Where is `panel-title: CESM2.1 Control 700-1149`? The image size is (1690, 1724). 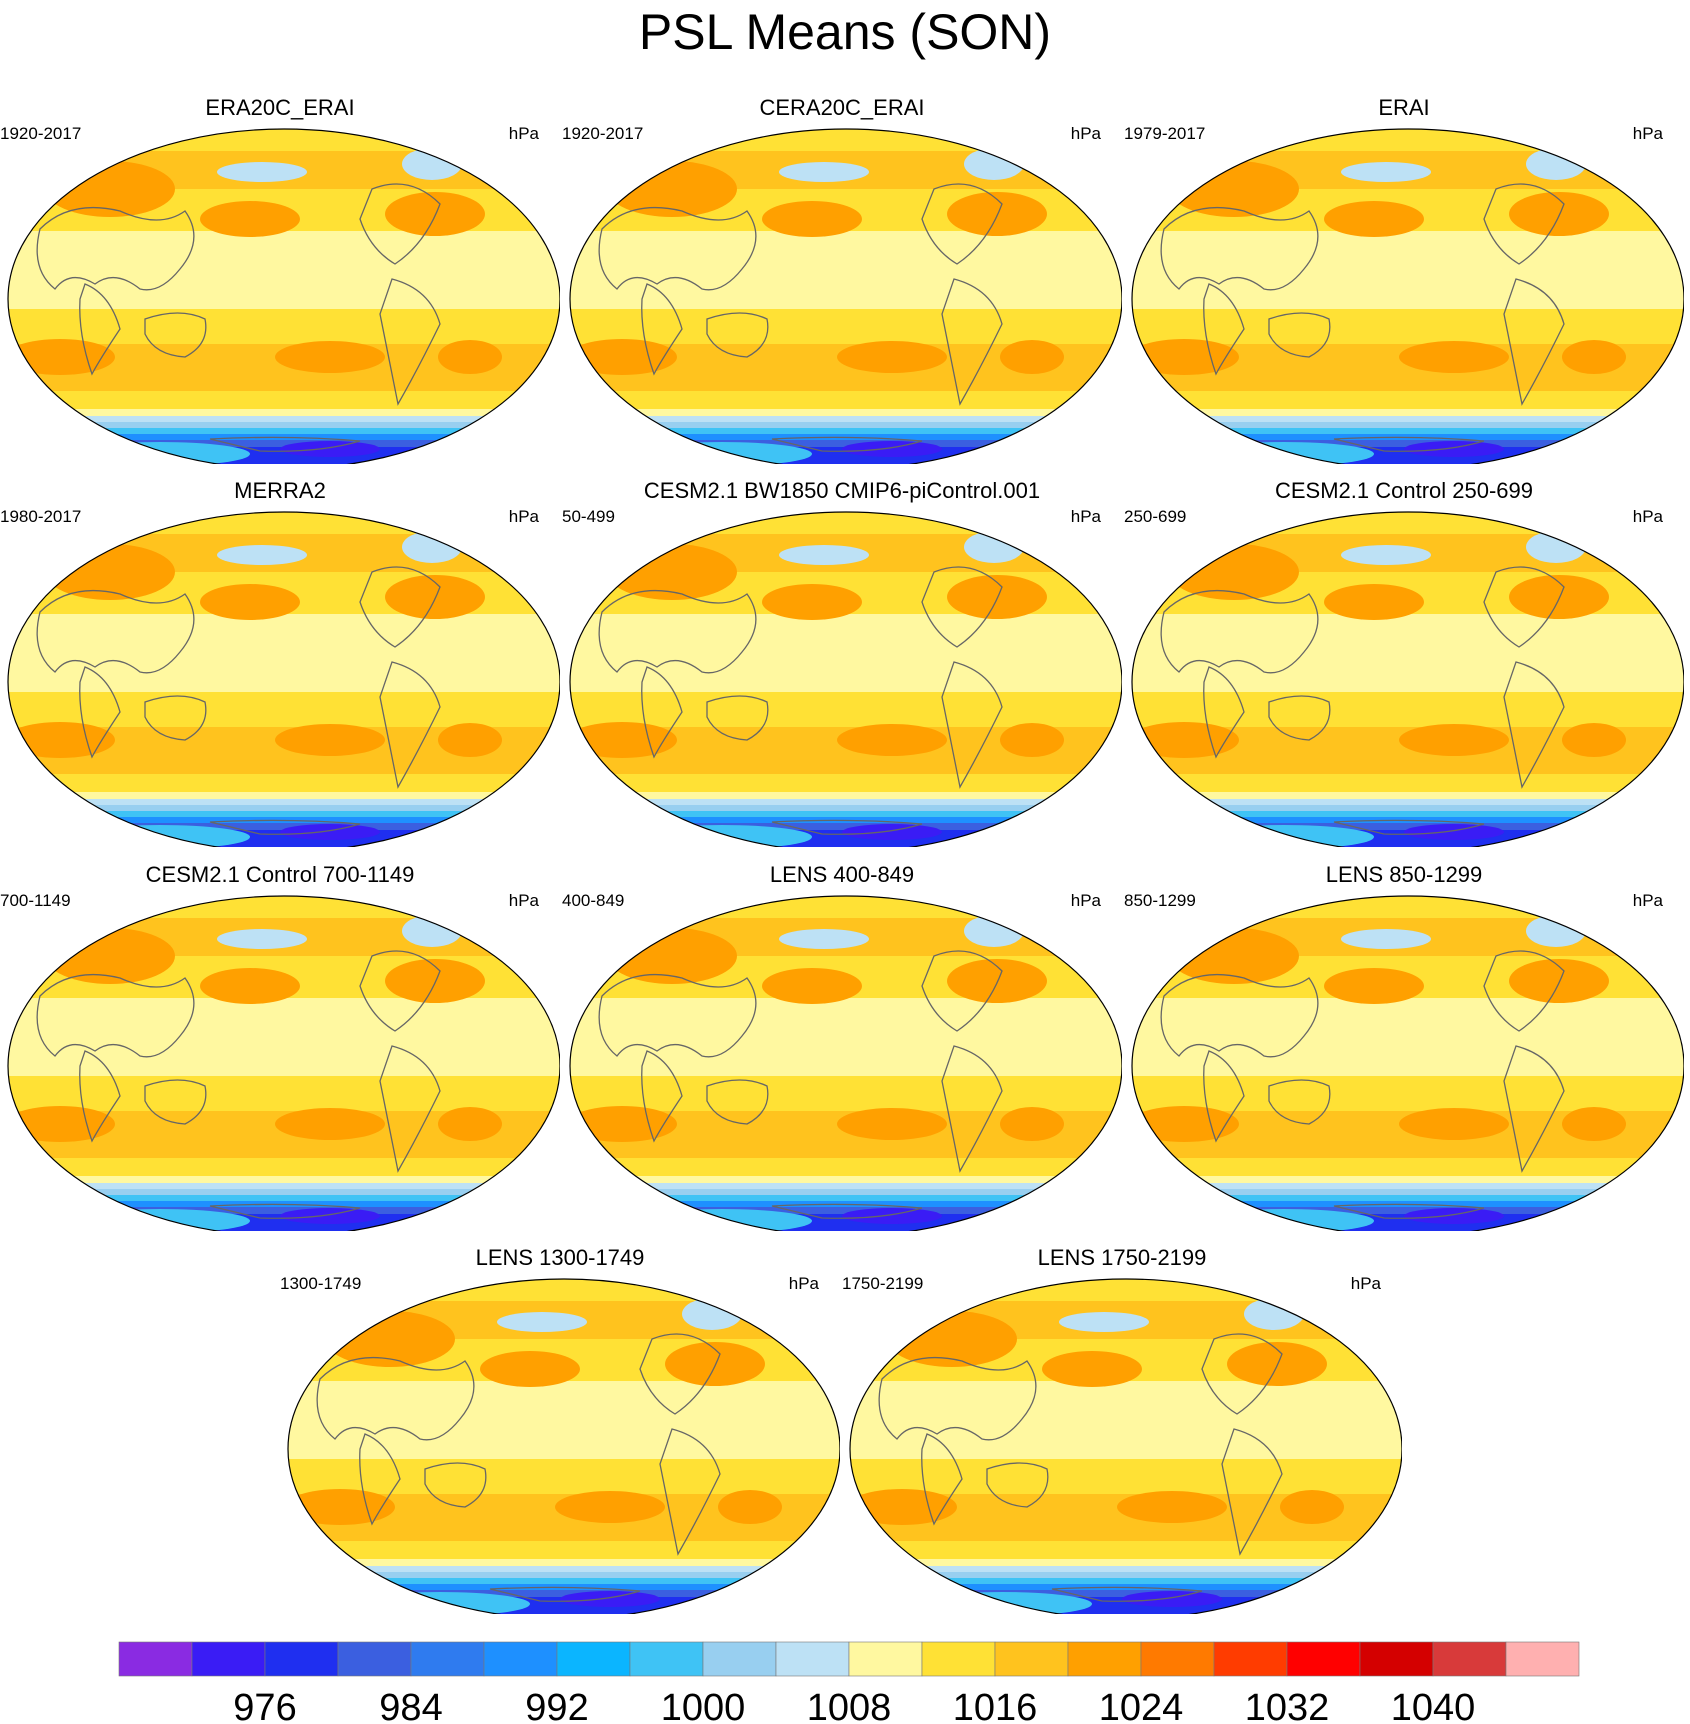 panel-title: CESM2.1 Control 700-1149 is located at coordinates (280, 874).